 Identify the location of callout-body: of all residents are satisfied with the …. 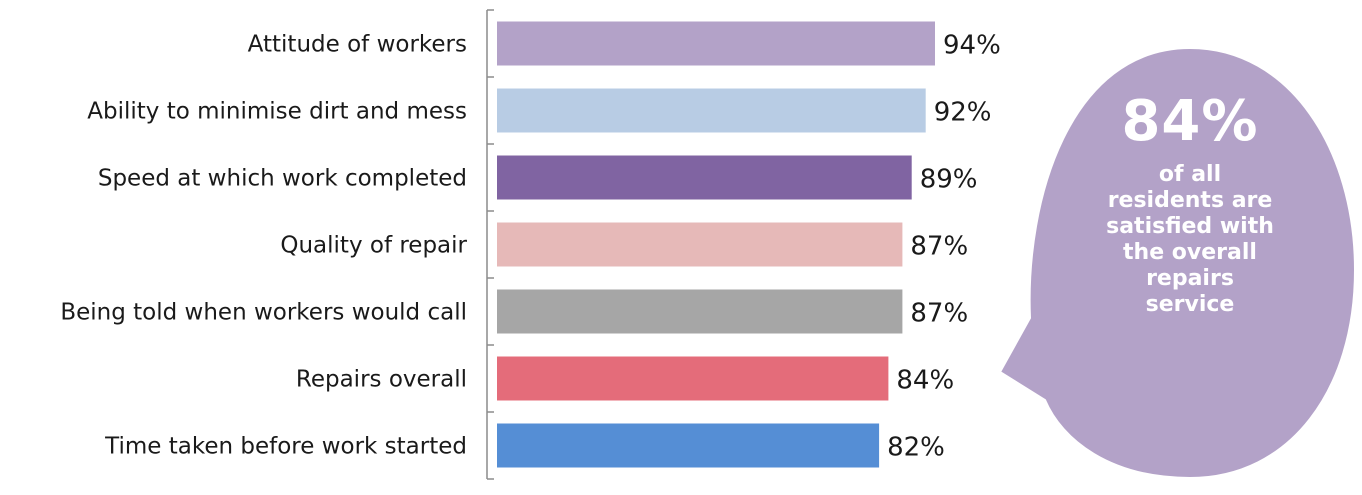
(1190, 239).